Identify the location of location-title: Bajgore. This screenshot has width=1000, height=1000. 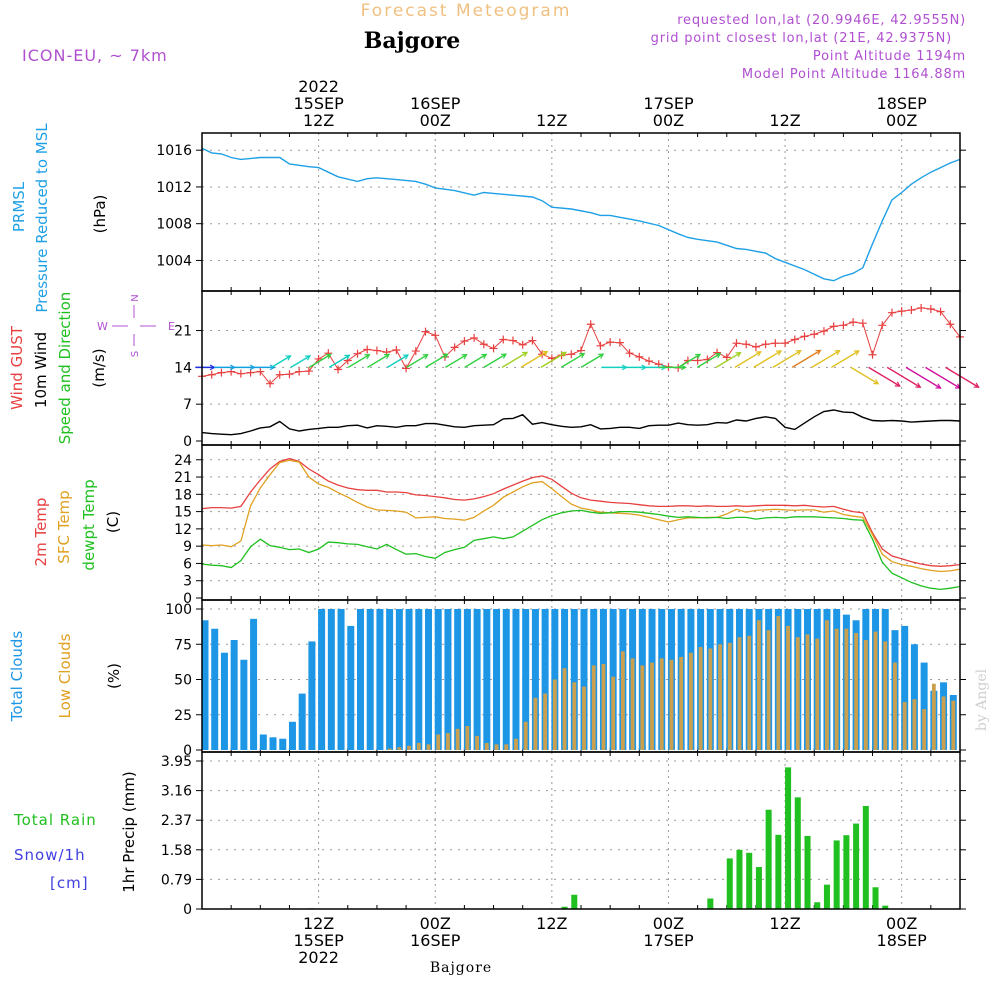
(412, 41).